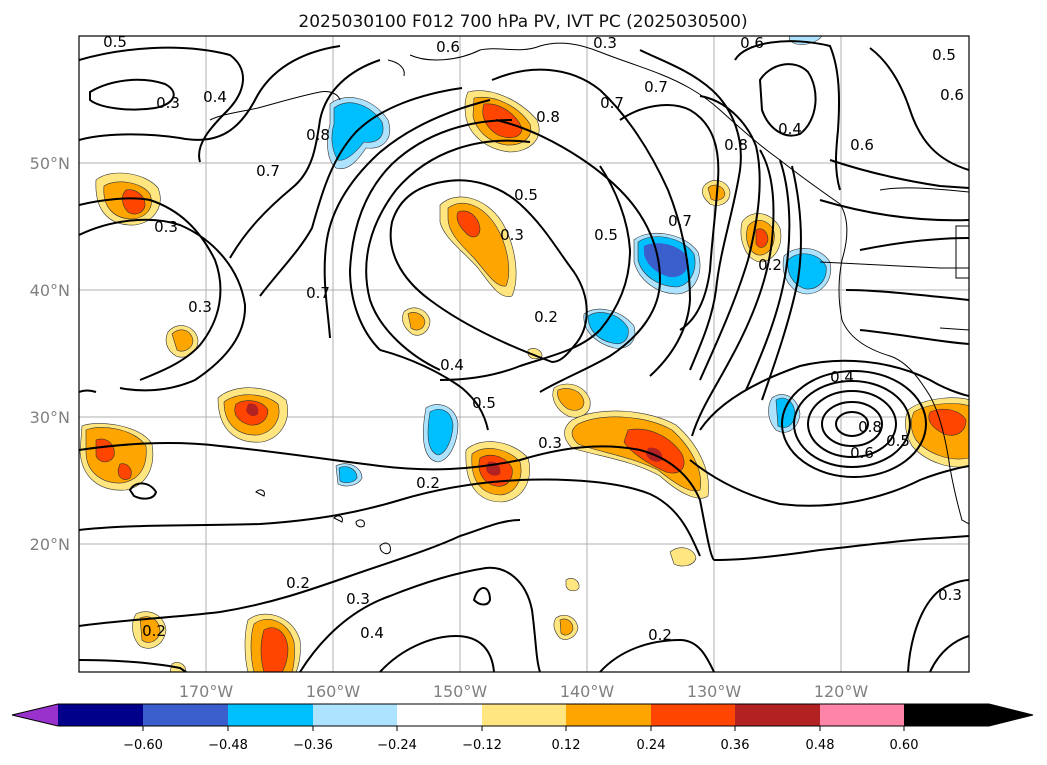 The image size is (1047, 765). Describe the element at coordinates (735, 745) in the screenshot. I see `colorbar-tick: 0.36` at that location.